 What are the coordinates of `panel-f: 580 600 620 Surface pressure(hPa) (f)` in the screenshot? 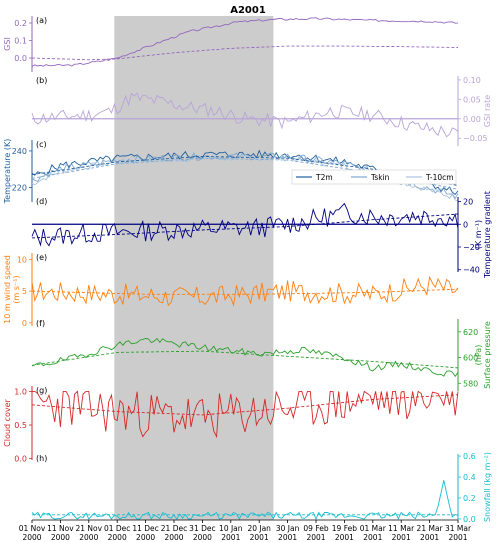 It's located at (261, 355).